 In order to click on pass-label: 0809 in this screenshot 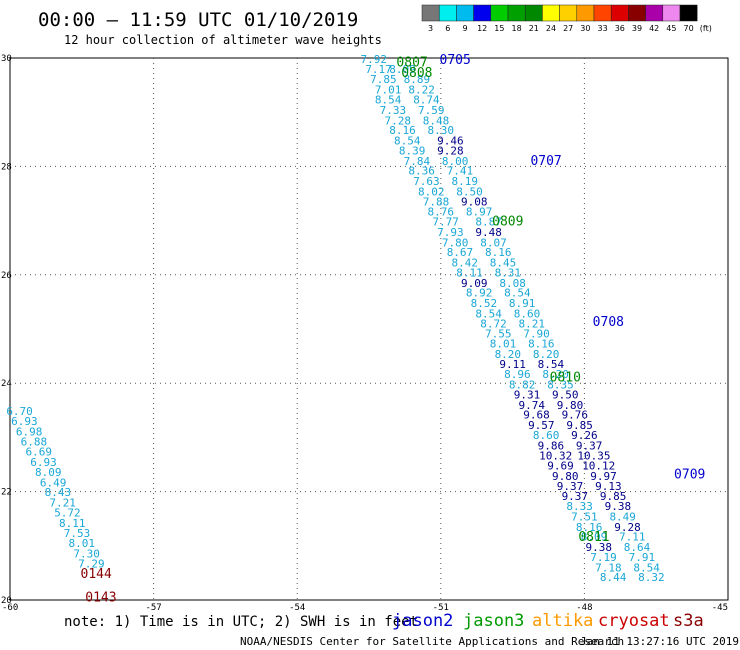, I will do `click(507, 222)`.